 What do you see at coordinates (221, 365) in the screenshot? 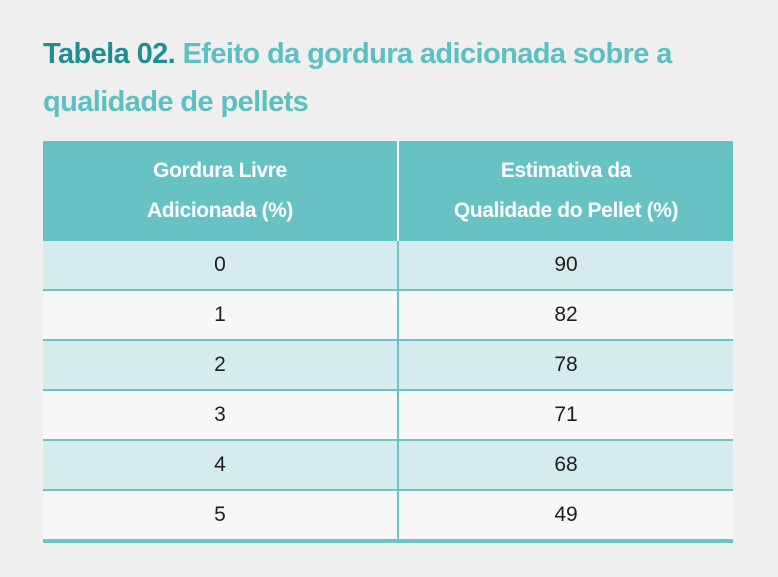
I see `cell-free-fat: 2` at bounding box center [221, 365].